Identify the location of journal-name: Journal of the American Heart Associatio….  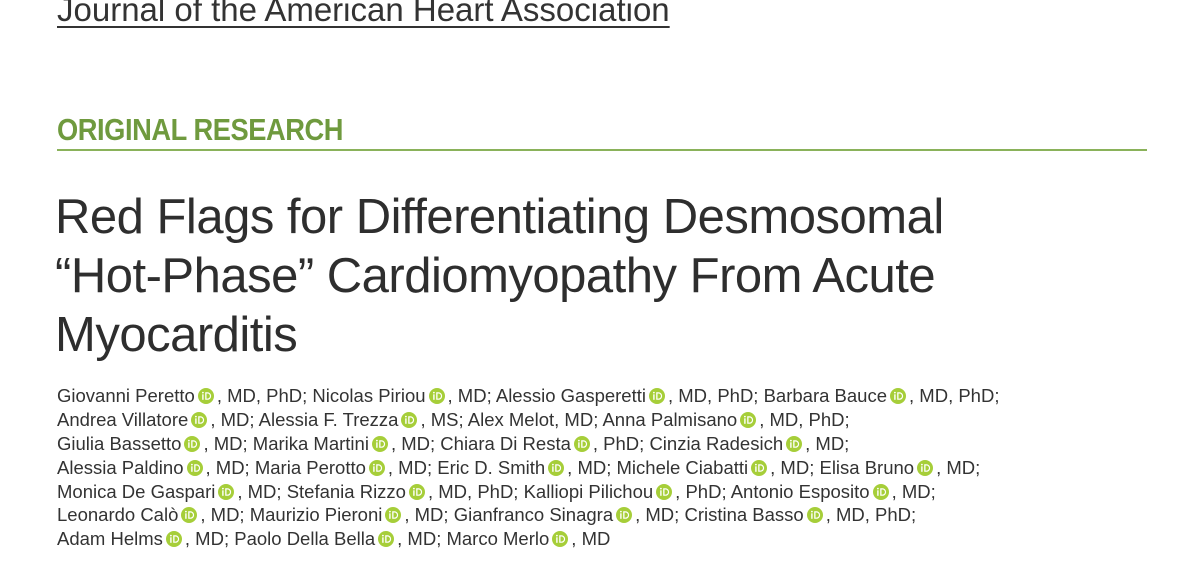
(363, 14).